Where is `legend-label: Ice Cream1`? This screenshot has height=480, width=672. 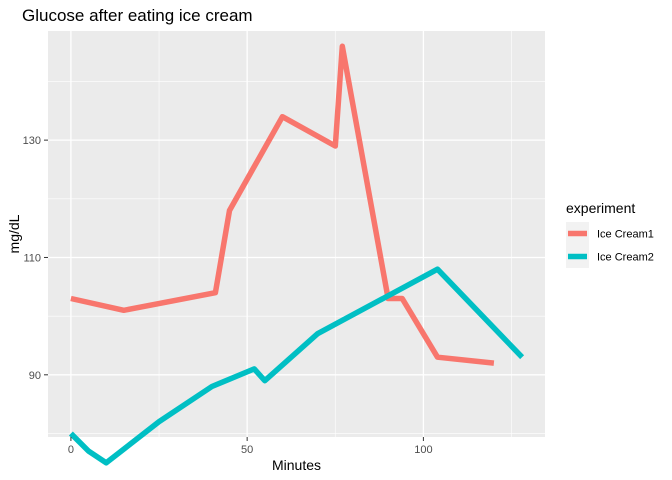
legend-label: Ice Cream1 is located at coordinates (625, 235).